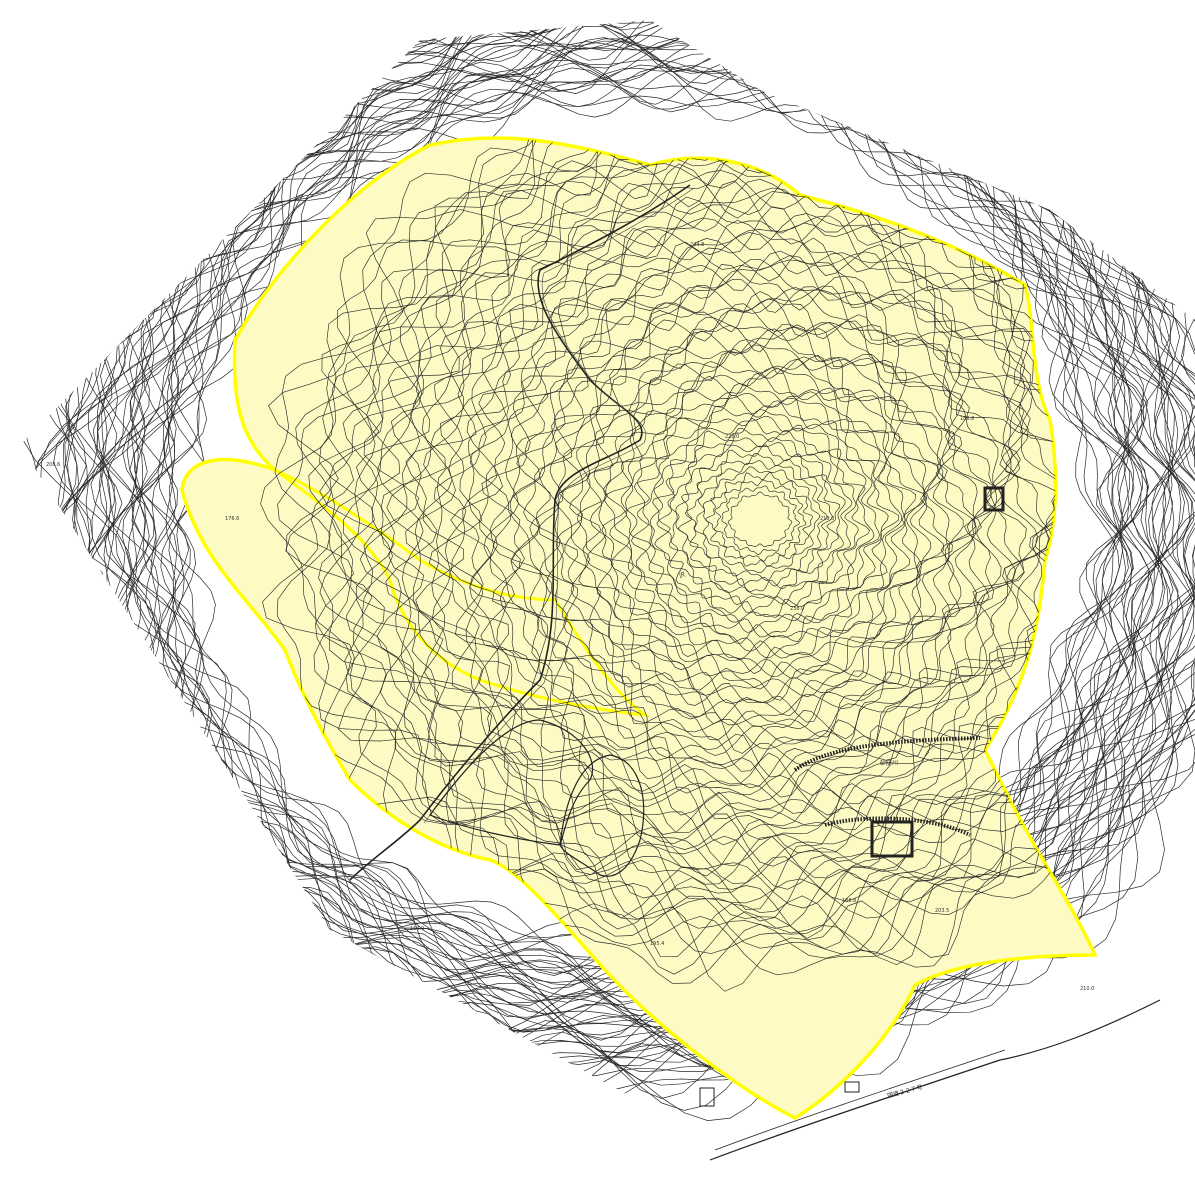 The width and height of the screenshot is (1195, 1187). I want to click on facility-building, so click(892, 839).